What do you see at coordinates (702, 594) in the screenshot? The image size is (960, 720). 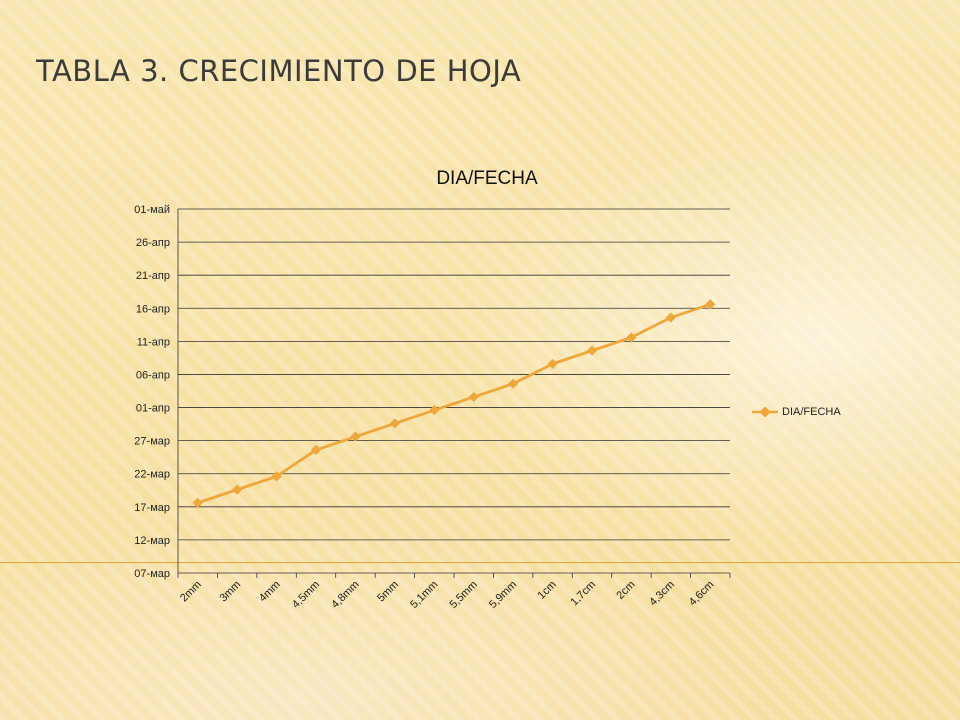 I see `x-tick-label: 4,6cm` at bounding box center [702, 594].